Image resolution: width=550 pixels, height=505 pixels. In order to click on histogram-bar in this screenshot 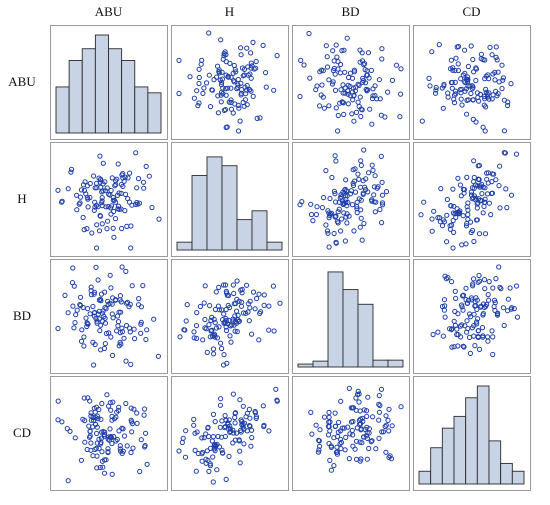, I will do `click(460, 450)`.